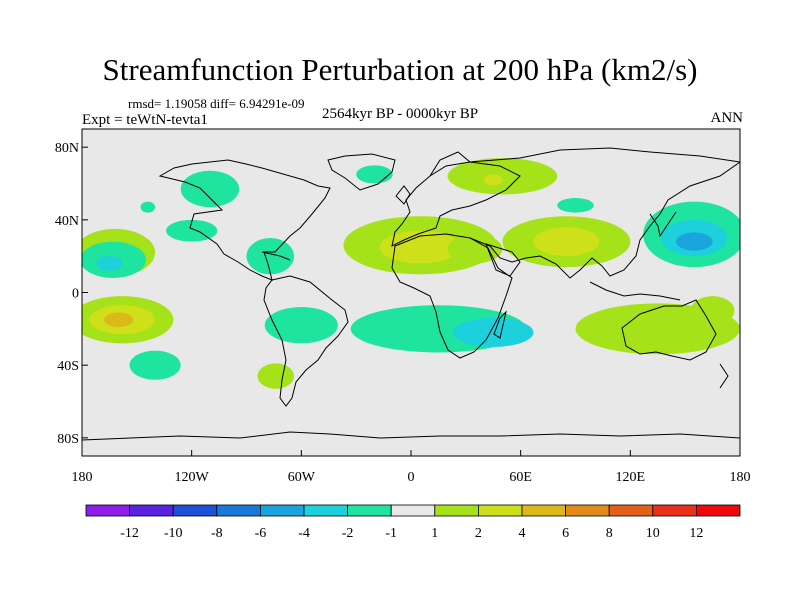  Describe the element at coordinates (67, 148) in the screenshot. I see `y-tick-label: 80N` at that location.